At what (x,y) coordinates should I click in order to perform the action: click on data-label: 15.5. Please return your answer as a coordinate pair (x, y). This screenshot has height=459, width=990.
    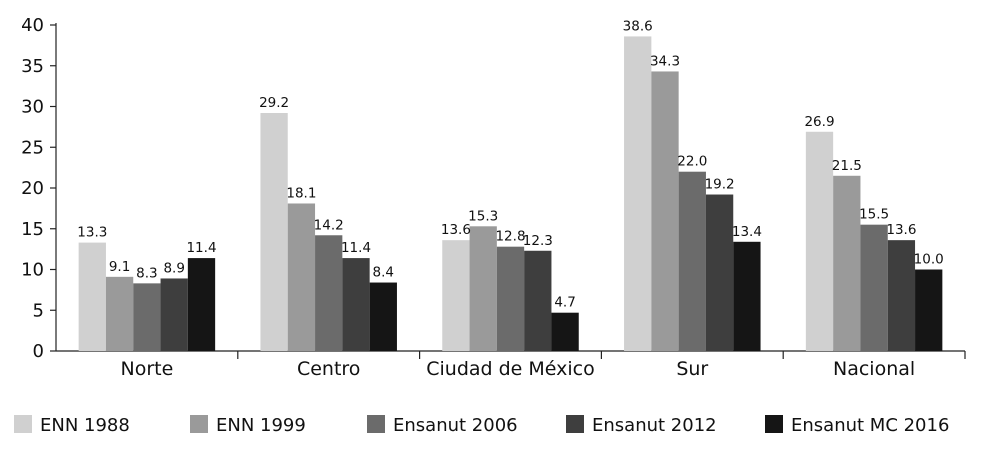
    Looking at the image, I should click on (874, 215).